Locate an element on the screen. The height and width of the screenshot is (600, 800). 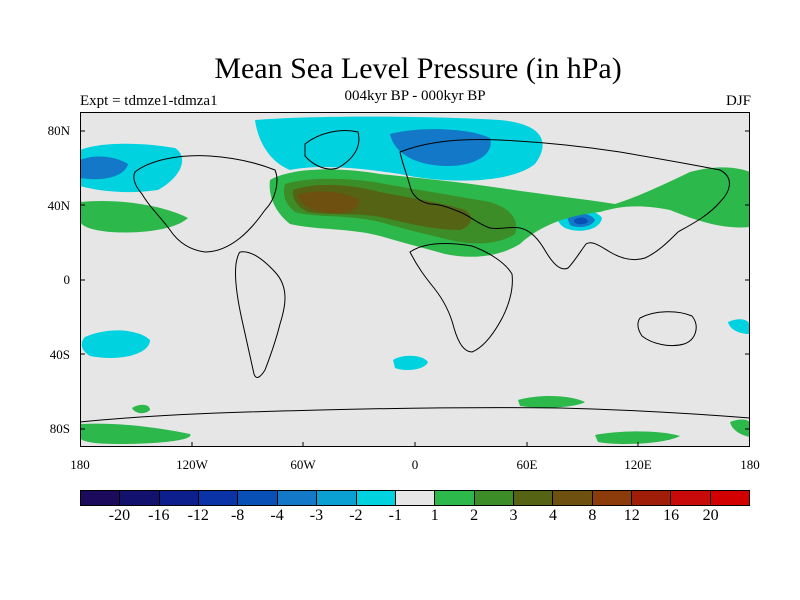
lon-label-60w: 60W is located at coordinates (303, 464).